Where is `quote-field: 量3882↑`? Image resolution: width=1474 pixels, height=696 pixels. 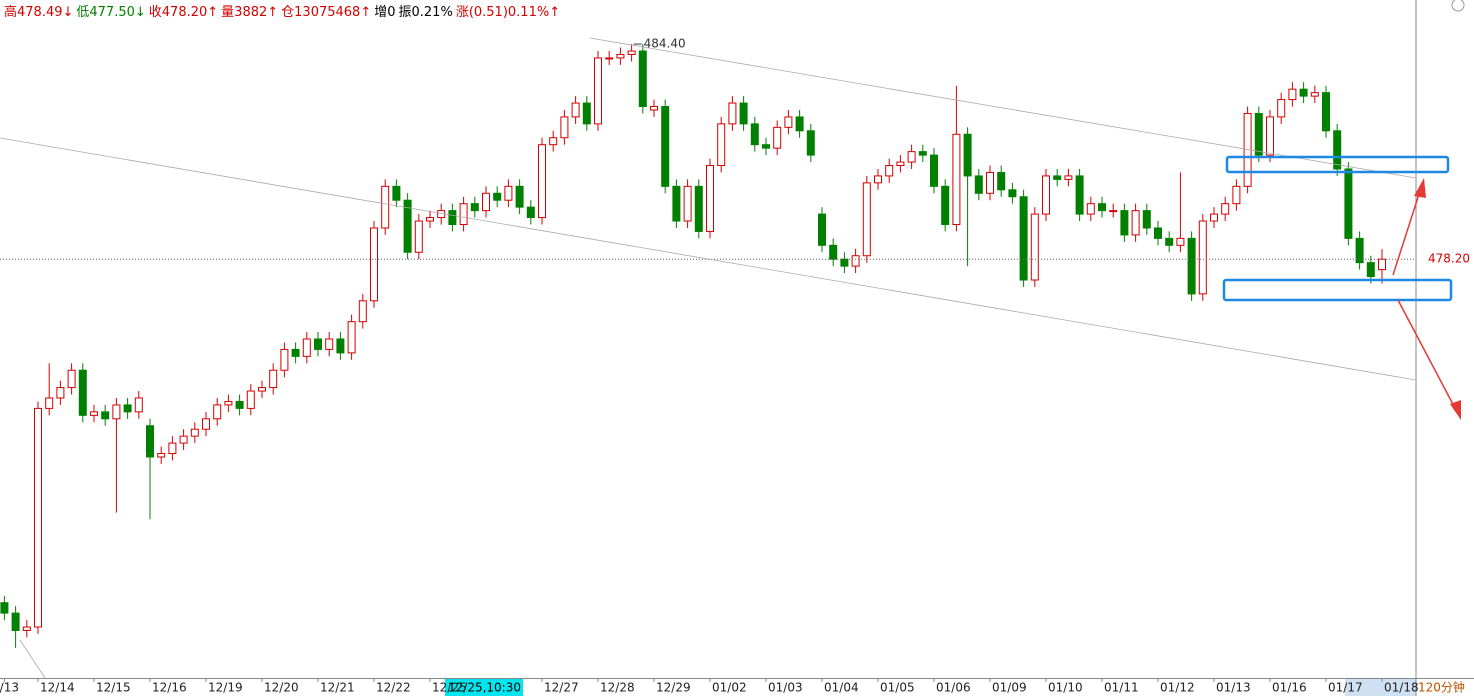 quote-field: 量3882↑ is located at coordinates (250, 12).